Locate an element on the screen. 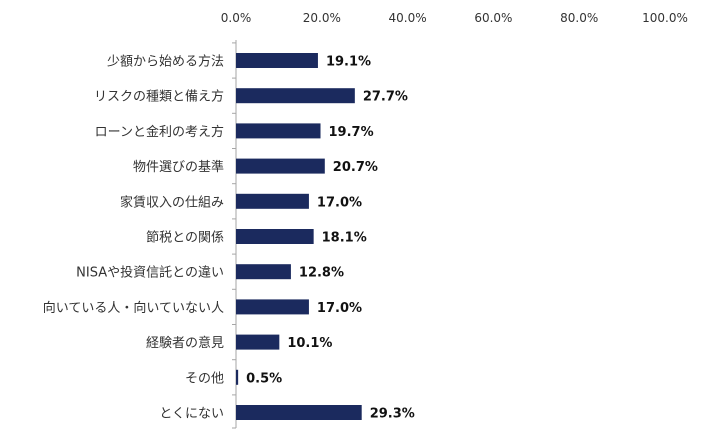 Image resolution: width=707 pixels, height=440 pixels. category-label: その他 is located at coordinates (204, 378).